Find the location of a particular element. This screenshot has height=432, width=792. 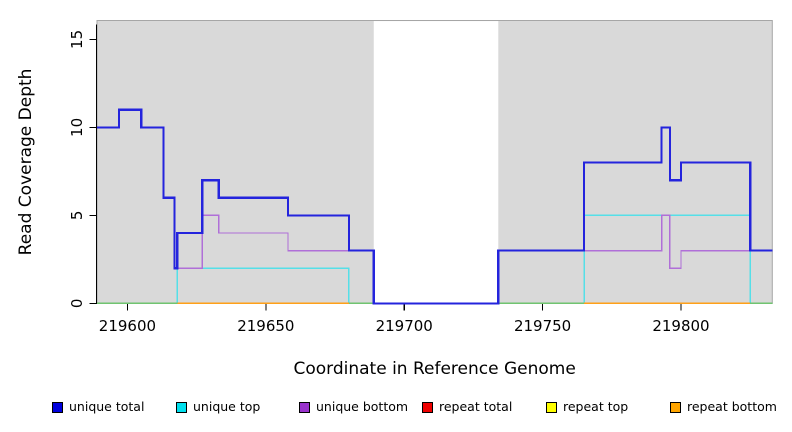

x-axis: 219600 219650 219700 219750 219800 is located at coordinates (434, 318).